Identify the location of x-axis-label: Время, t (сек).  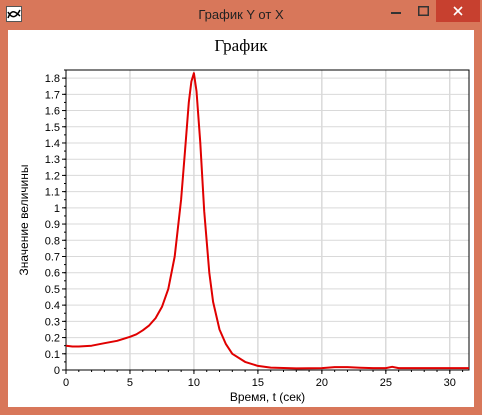
(267, 397).